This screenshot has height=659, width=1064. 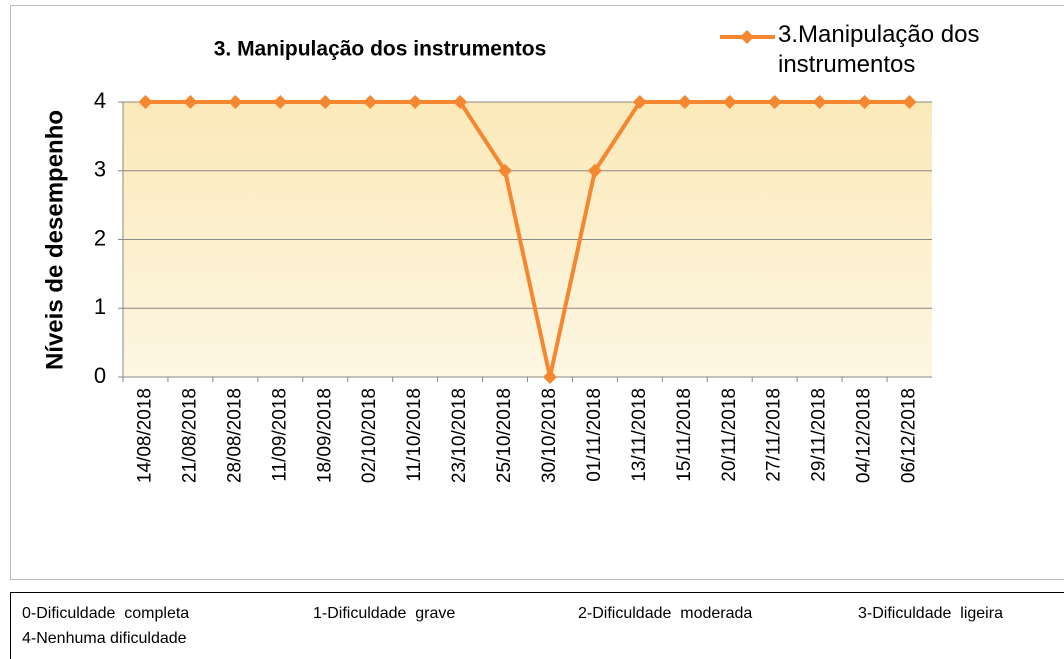 I want to click on x-tick-label: 27/11/2018, so click(x=774, y=435).